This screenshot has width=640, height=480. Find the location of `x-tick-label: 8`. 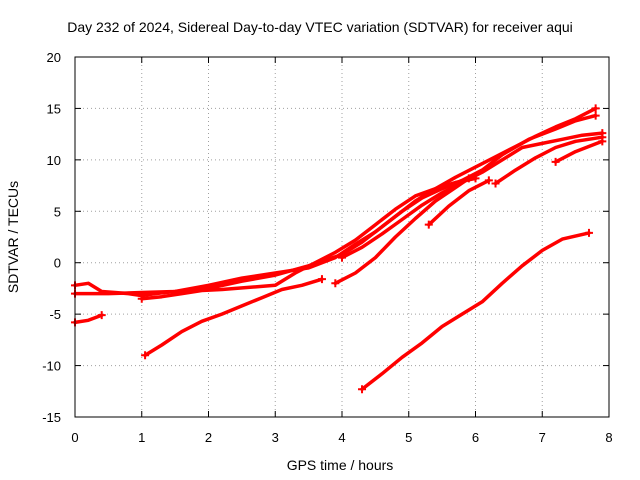

x-tick-label: 8 is located at coordinates (608, 437).